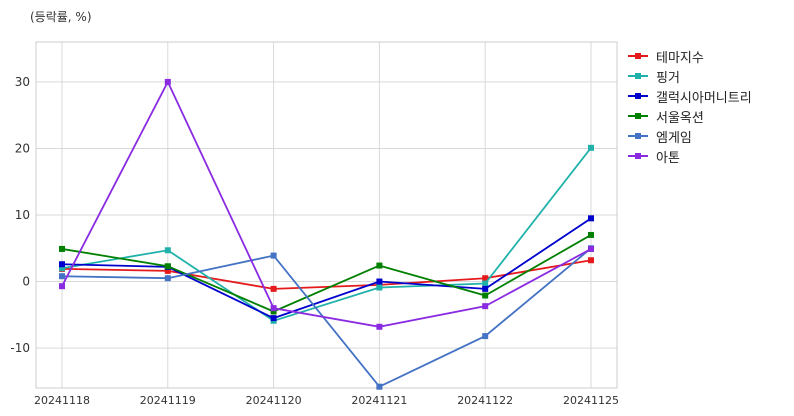 This screenshot has height=416, width=794. Describe the element at coordinates (690, 76) in the screenshot. I see `legend-item: 핑거` at that location.